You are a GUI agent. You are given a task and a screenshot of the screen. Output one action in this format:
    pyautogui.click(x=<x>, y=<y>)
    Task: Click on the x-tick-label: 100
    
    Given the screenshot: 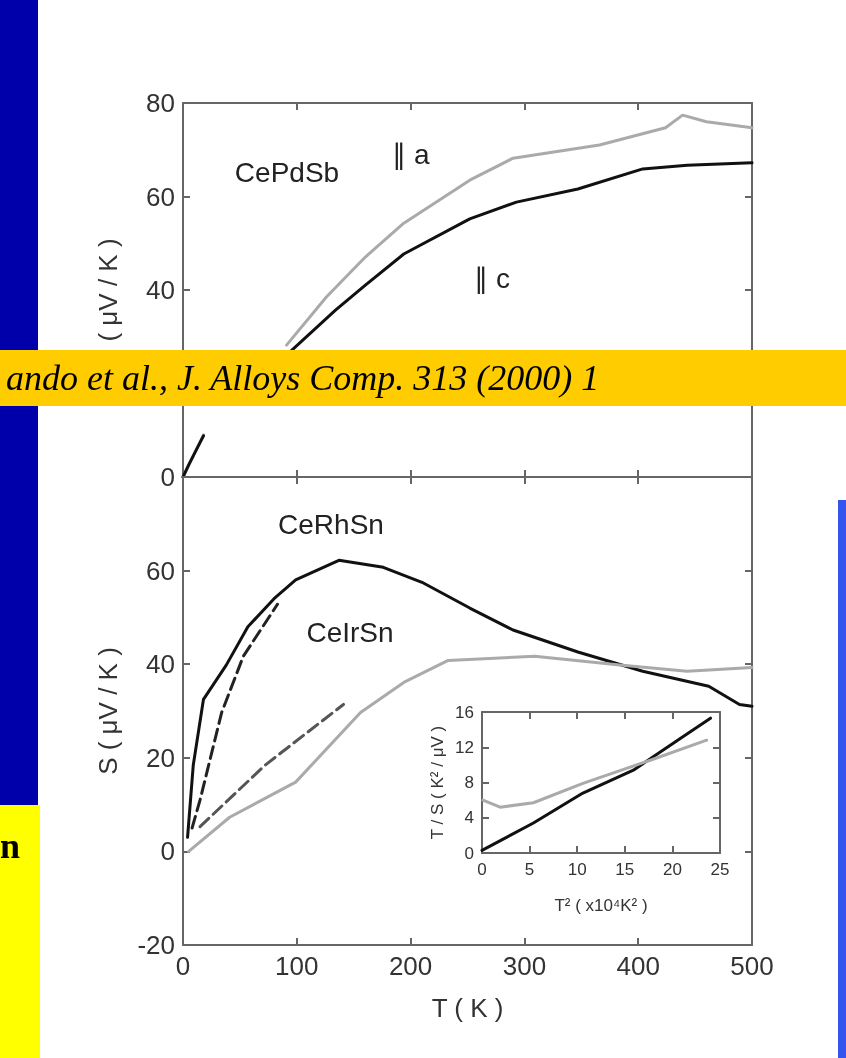 What is the action you would take?
    pyautogui.click(x=297, y=966)
    